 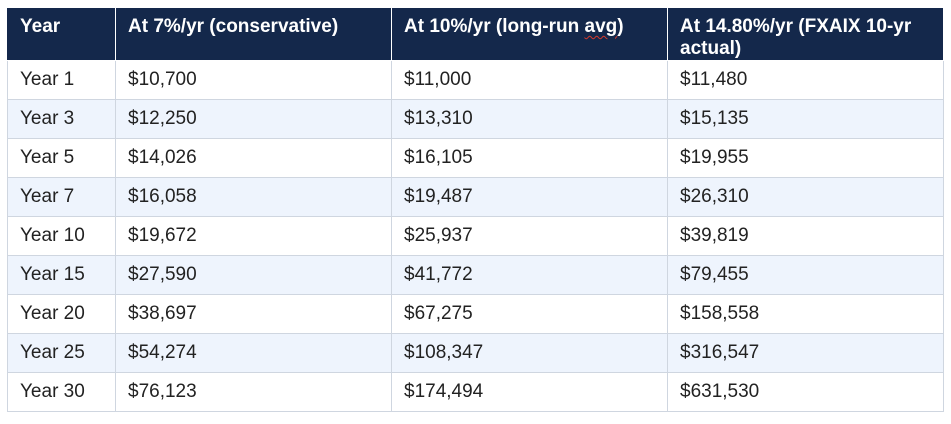 What do you see at coordinates (61, 314) in the screenshot?
I see `cell-year: Year 20` at bounding box center [61, 314].